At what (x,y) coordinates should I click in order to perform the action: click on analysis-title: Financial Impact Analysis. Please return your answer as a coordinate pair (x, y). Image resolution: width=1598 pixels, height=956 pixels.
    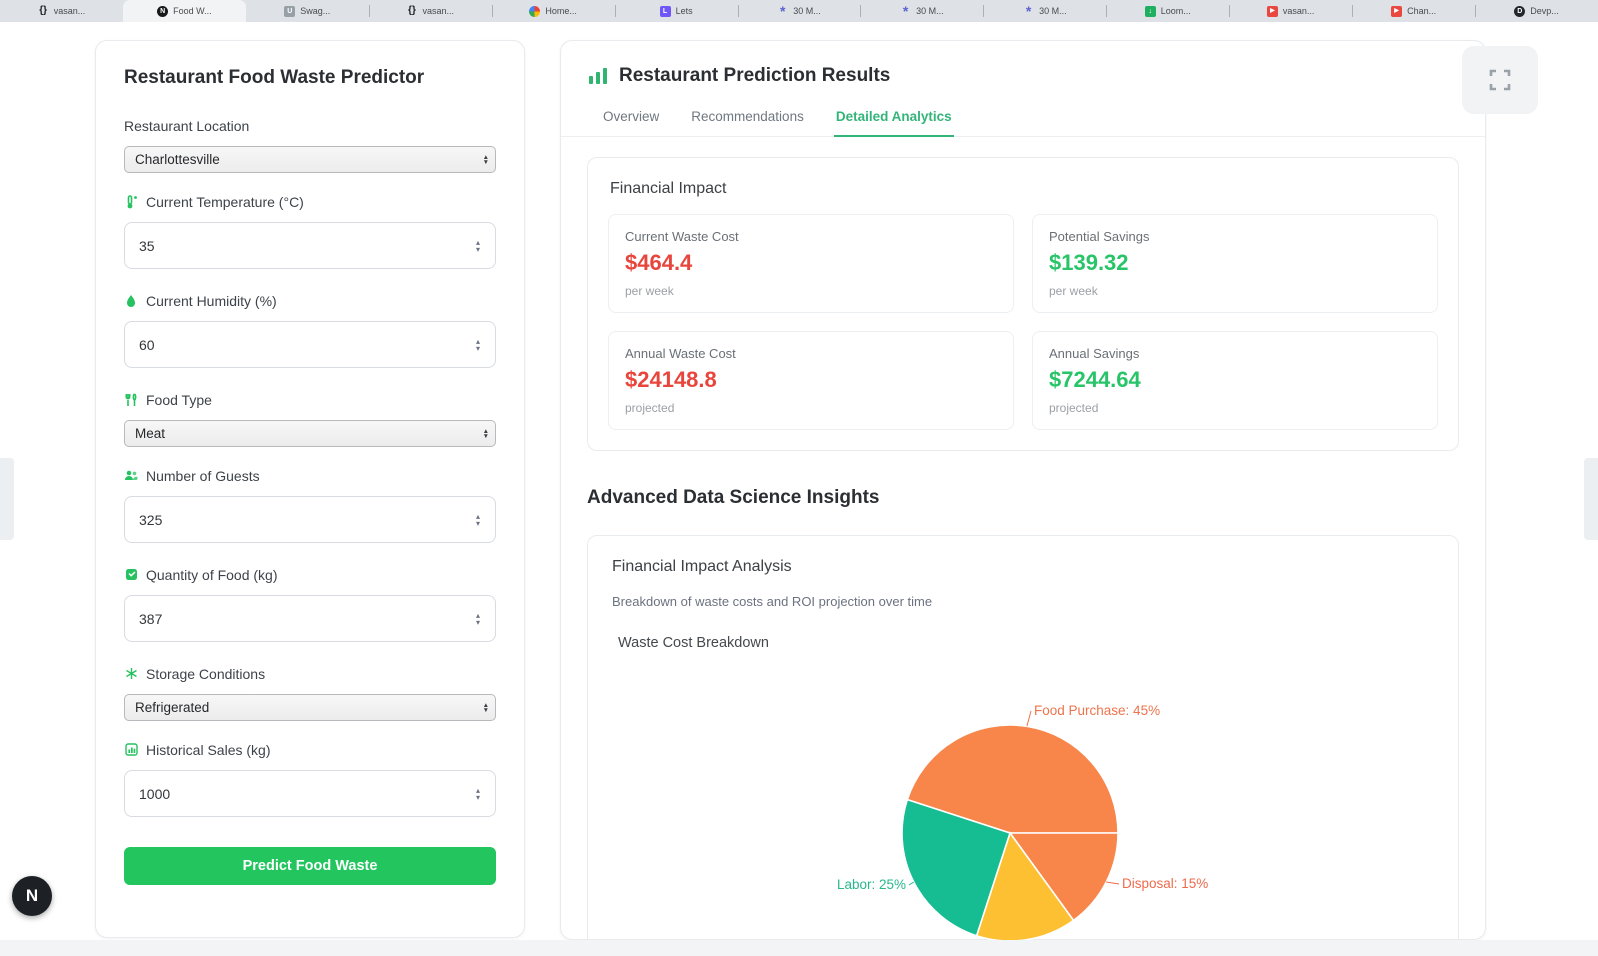
    Looking at the image, I should click on (702, 566).